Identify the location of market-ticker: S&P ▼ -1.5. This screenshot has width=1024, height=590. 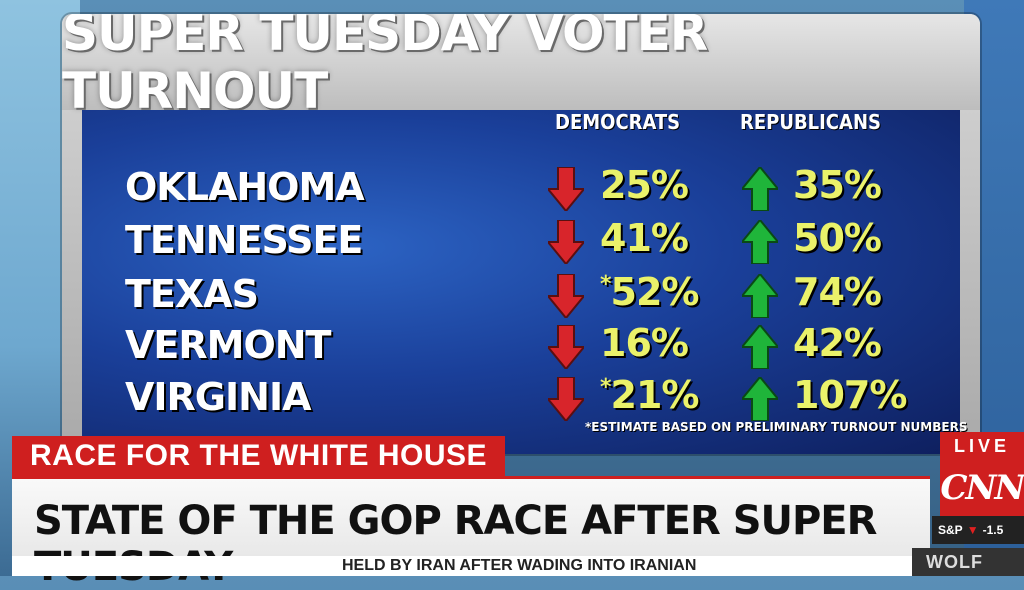
(978, 530).